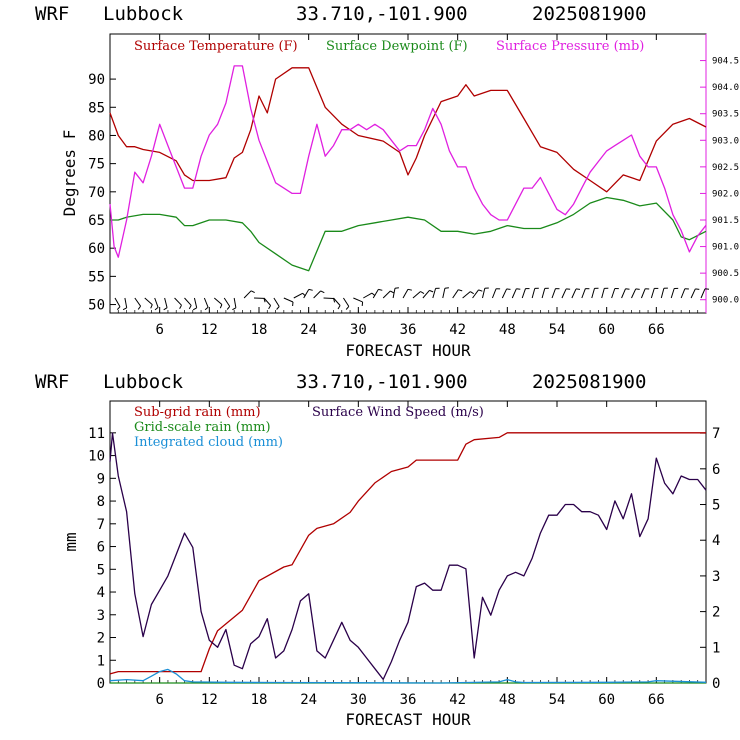  What do you see at coordinates (716, 506) in the screenshot?
I see `panel-2-y2-tick-label: 5` at bounding box center [716, 506].